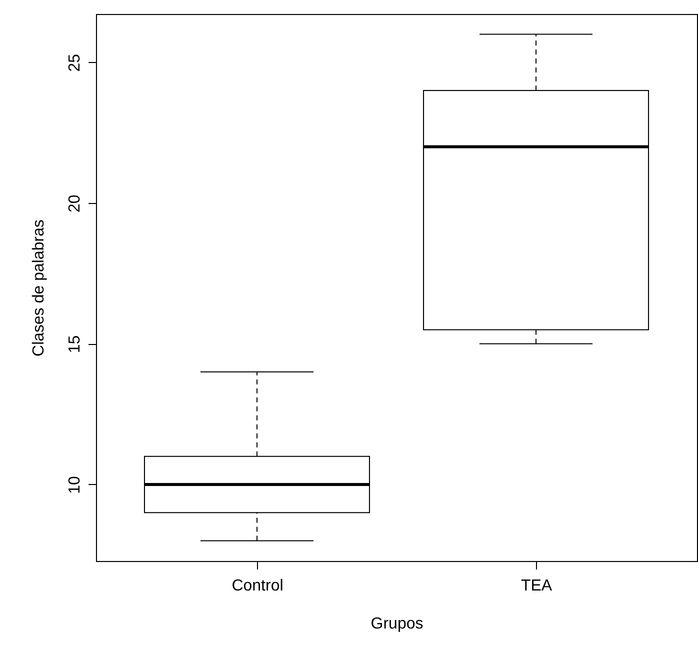 This screenshot has height=648, width=698. What do you see at coordinates (75, 485) in the screenshot?
I see `y-tick-label: 10` at bounding box center [75, 485].